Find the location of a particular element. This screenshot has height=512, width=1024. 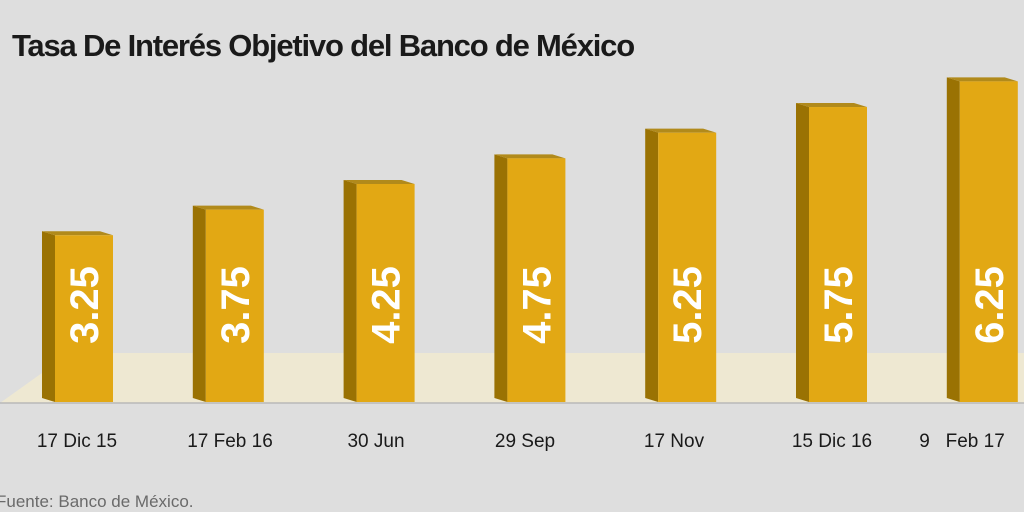

data-label: 5.25 is located at coordinates (688, 305).